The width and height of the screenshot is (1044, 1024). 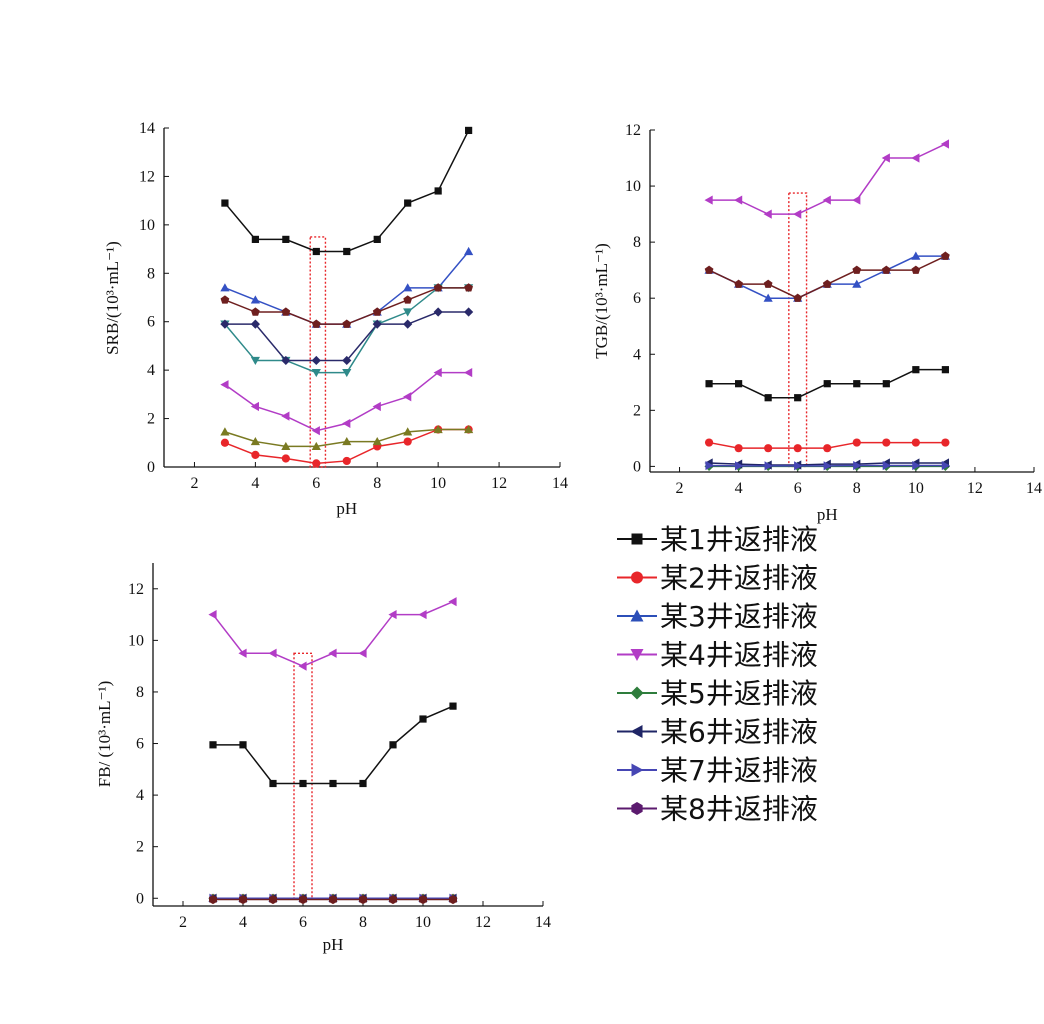 I want to click on legend-label: 某2井返排液, so click(x=739, y=578).